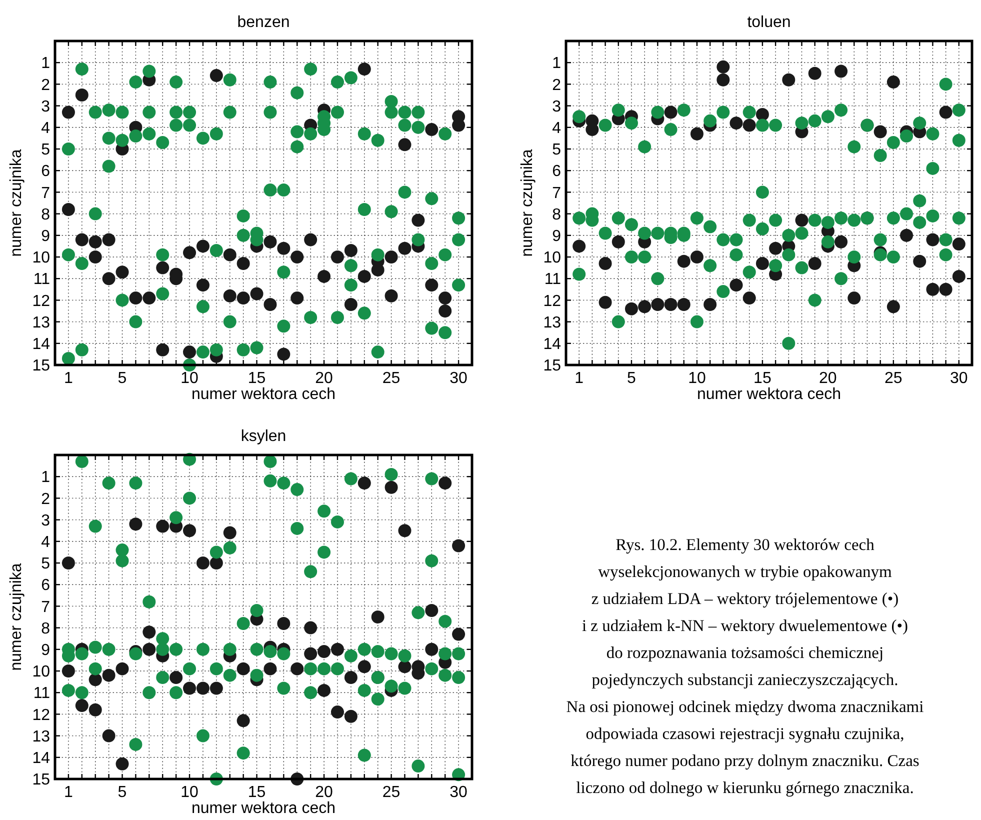 This screenshot has height=820, width=981. What do you see at coordinates (745, 571) in the screenshot?
I see `text: wyselekcjonowanych w trybie opakowanym` at bounding box center [745, 571].